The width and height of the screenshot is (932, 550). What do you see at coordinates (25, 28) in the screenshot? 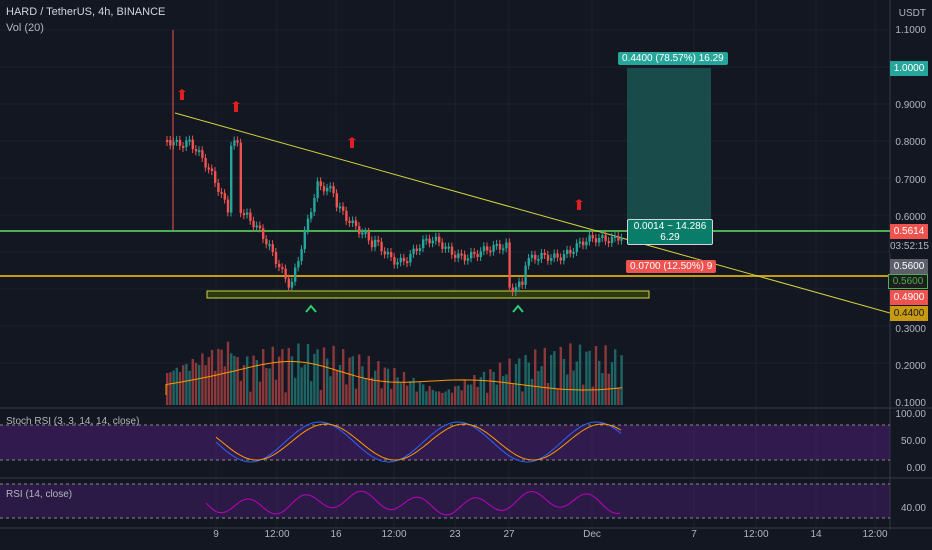
I see `volume-indicator-label: Vol (20)` at bounding box center [25, 28].